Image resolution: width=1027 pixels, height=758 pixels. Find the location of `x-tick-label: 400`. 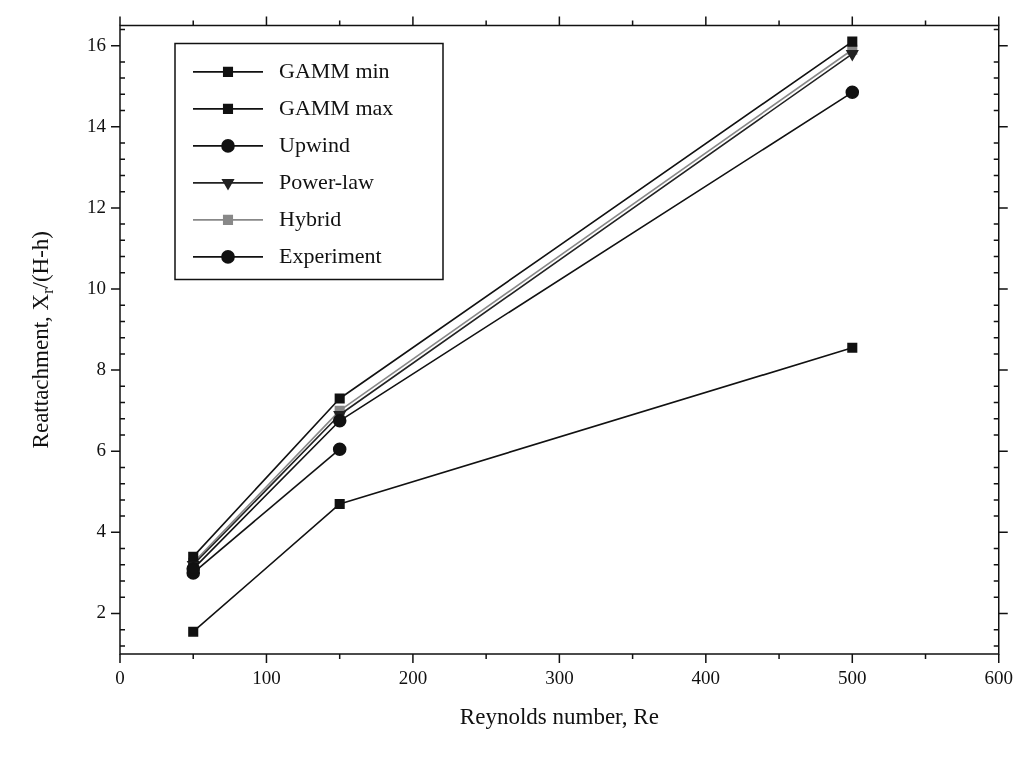

x-tick-label: 400 is located at coordinates (706, 678).